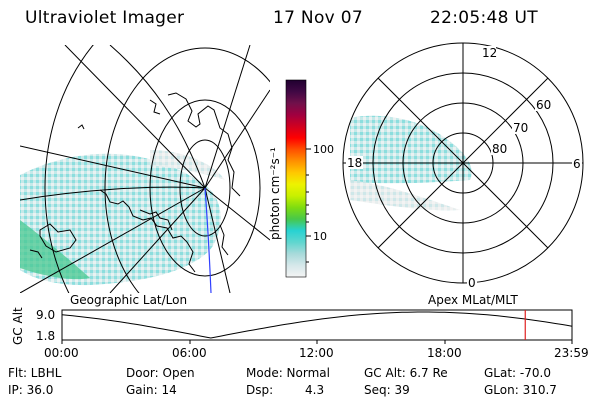 This screenshot has width=600, height=400. Describe the element at coordinates (472, 283) in the screenshot. I see `mlt-0-label: 0` at that location.